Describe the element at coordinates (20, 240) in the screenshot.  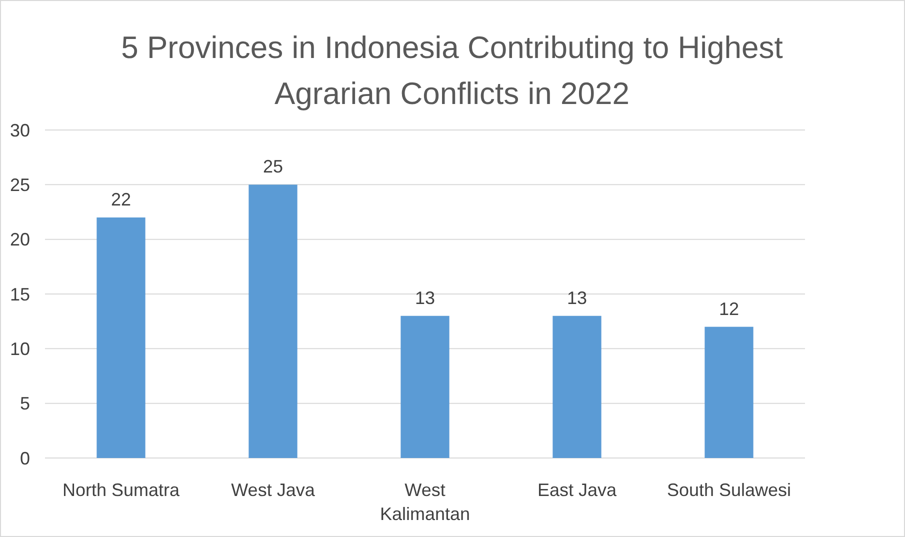
I see `y-tick-label: 20` at that location.